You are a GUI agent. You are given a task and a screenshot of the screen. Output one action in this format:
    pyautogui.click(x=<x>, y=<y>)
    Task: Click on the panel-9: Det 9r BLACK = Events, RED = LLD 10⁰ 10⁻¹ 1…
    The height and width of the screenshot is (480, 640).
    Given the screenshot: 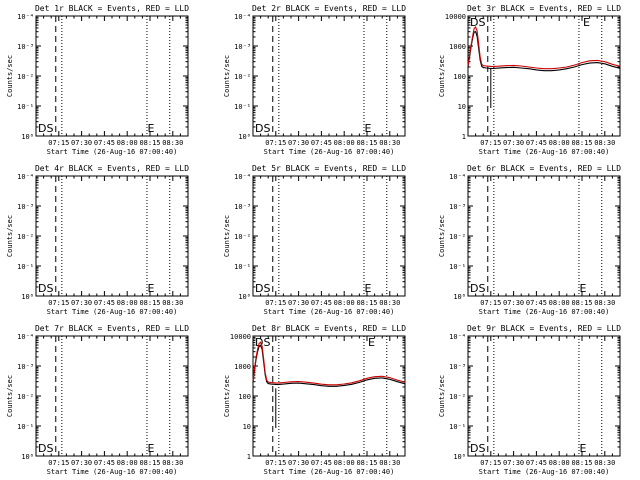 What is the action you would take?
    pyautogui.click(x=529, y=400)
    